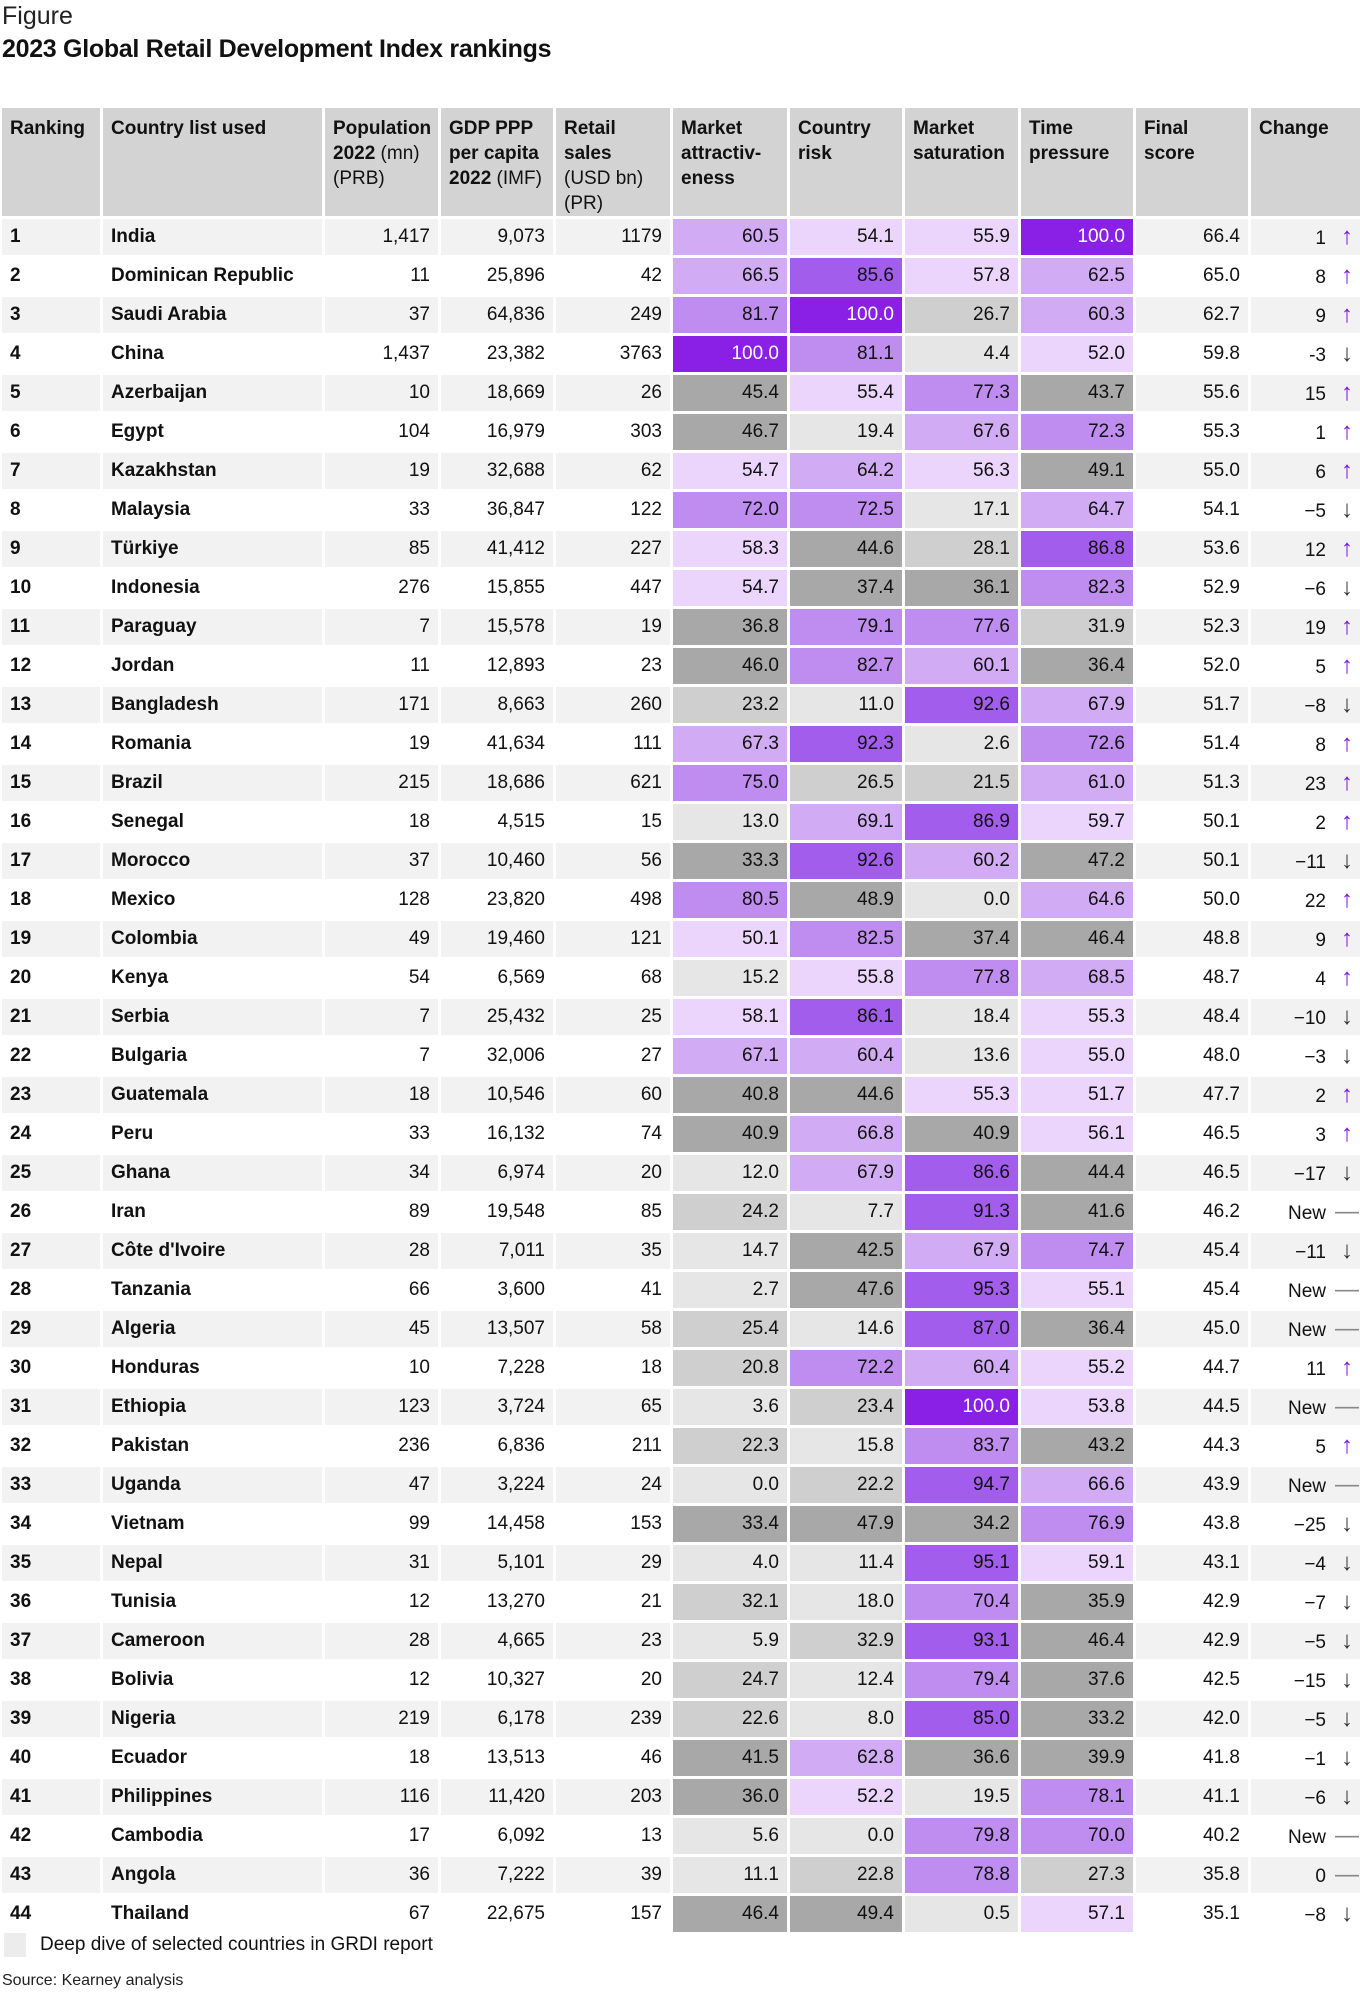  Describe the element at coordinates (681, 1876) in the screenshot. I see `table-row: 43 Angola 36 7,222 39 11.1 22.8 78.8 27.3 35.8 0—` at that location.